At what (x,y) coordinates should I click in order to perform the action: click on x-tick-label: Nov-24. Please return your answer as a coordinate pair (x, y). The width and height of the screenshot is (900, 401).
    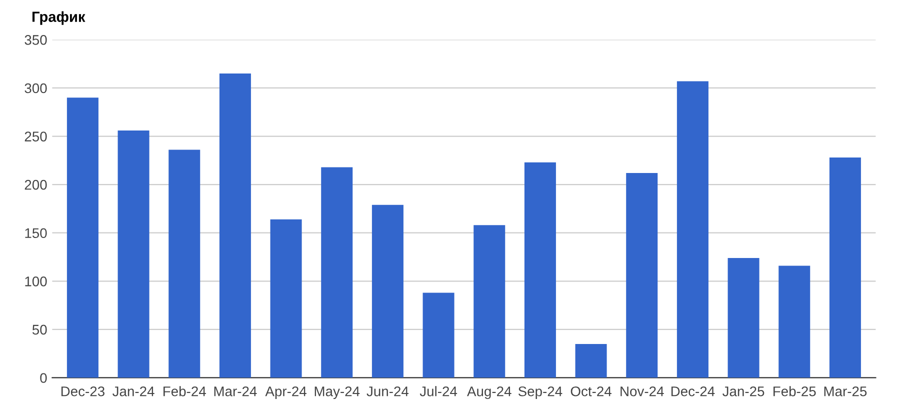
    Looking at the image, I should click on (642, 391).